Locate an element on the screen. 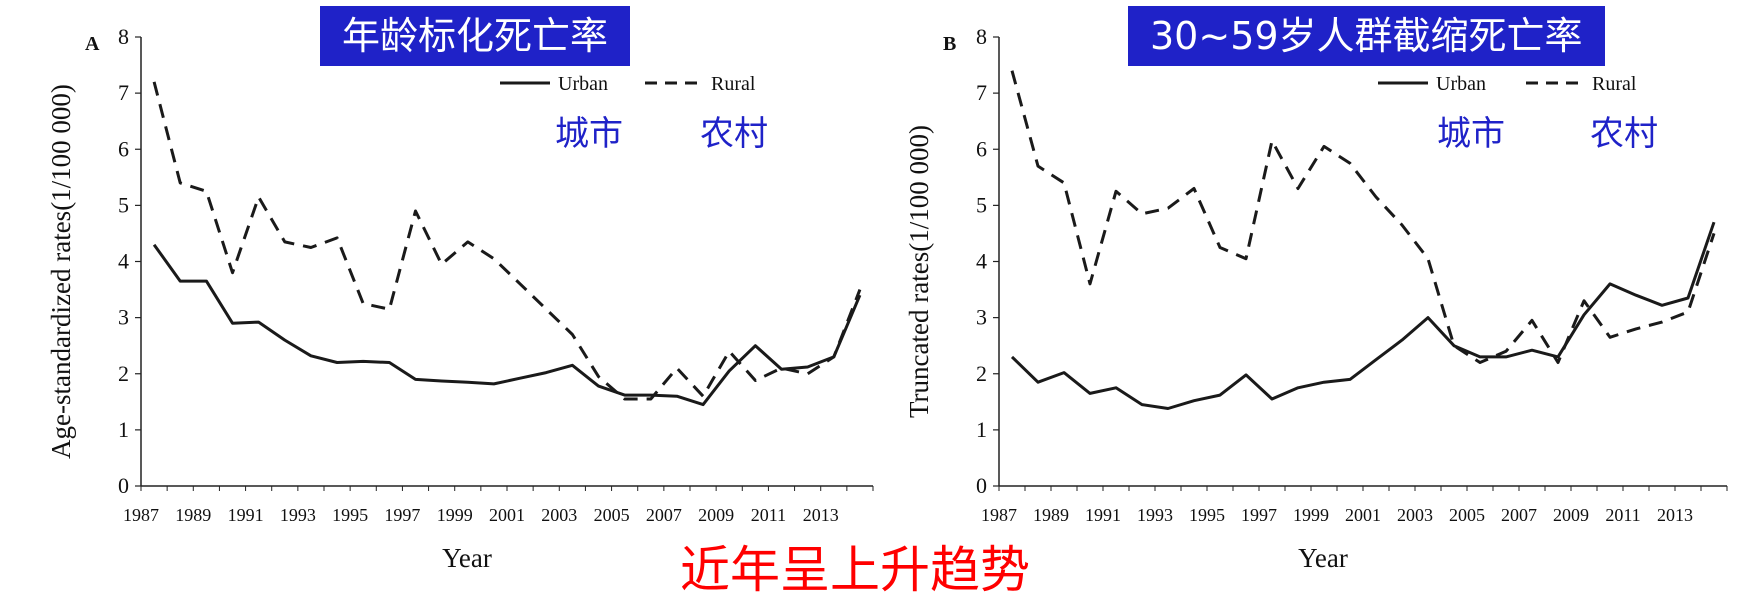  panel-letter: B is located at coordinates (949, 44).